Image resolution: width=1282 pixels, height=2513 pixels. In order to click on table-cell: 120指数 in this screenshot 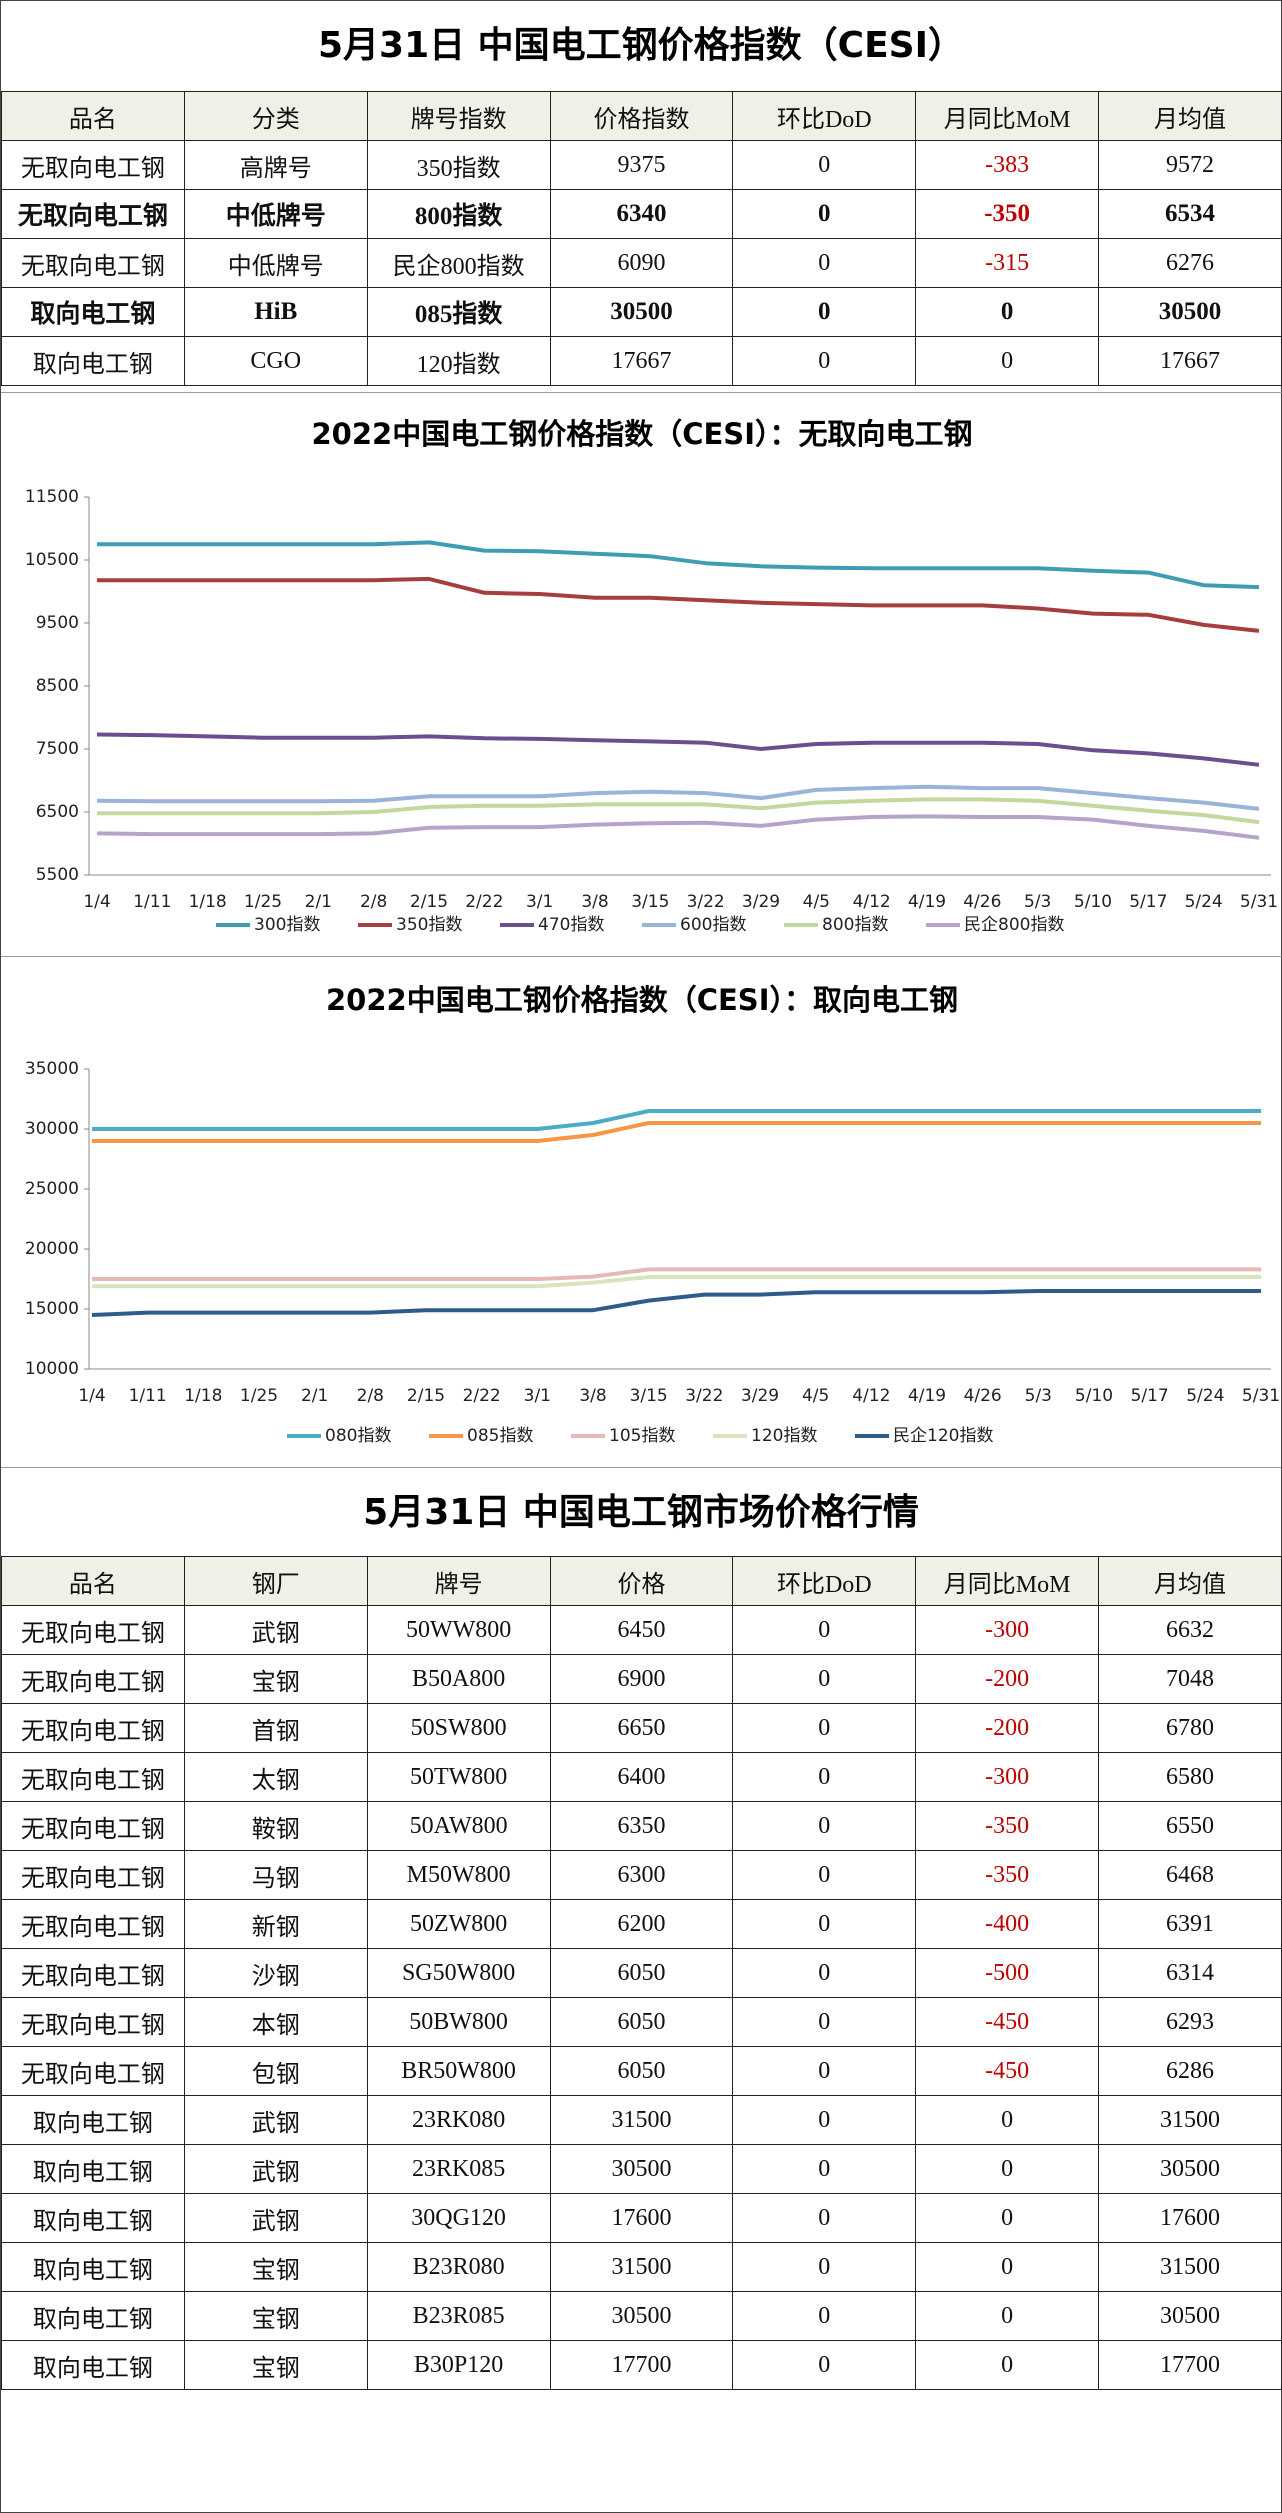, I will do `click(458, 361)`.